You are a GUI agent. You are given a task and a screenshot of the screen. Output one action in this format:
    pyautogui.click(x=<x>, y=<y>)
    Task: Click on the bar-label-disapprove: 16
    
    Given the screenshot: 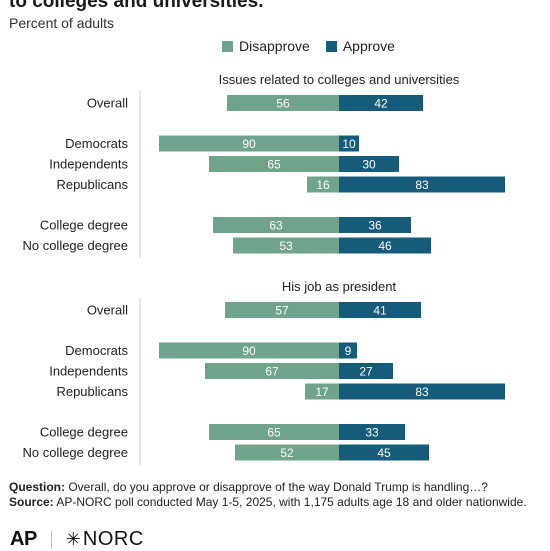 What is the action you would take?
    pyautogui.click(x=323, y=185)
    